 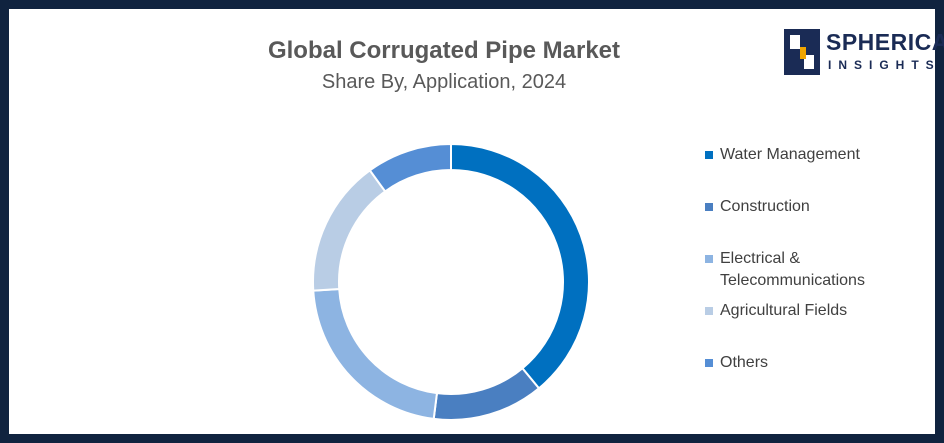 What do you see at coordinates (794, 326) in the screenshot?
I see `legend-item: Agricultural Fields` at bounding box center [794, 326].